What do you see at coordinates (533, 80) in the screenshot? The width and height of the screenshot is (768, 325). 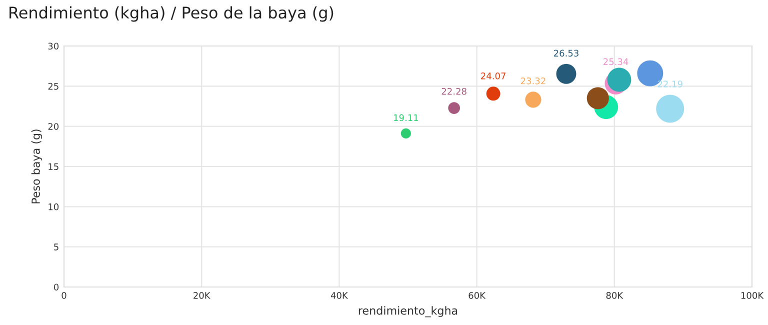 I see `data-label: 23.32` at bounding box center [533, 80].